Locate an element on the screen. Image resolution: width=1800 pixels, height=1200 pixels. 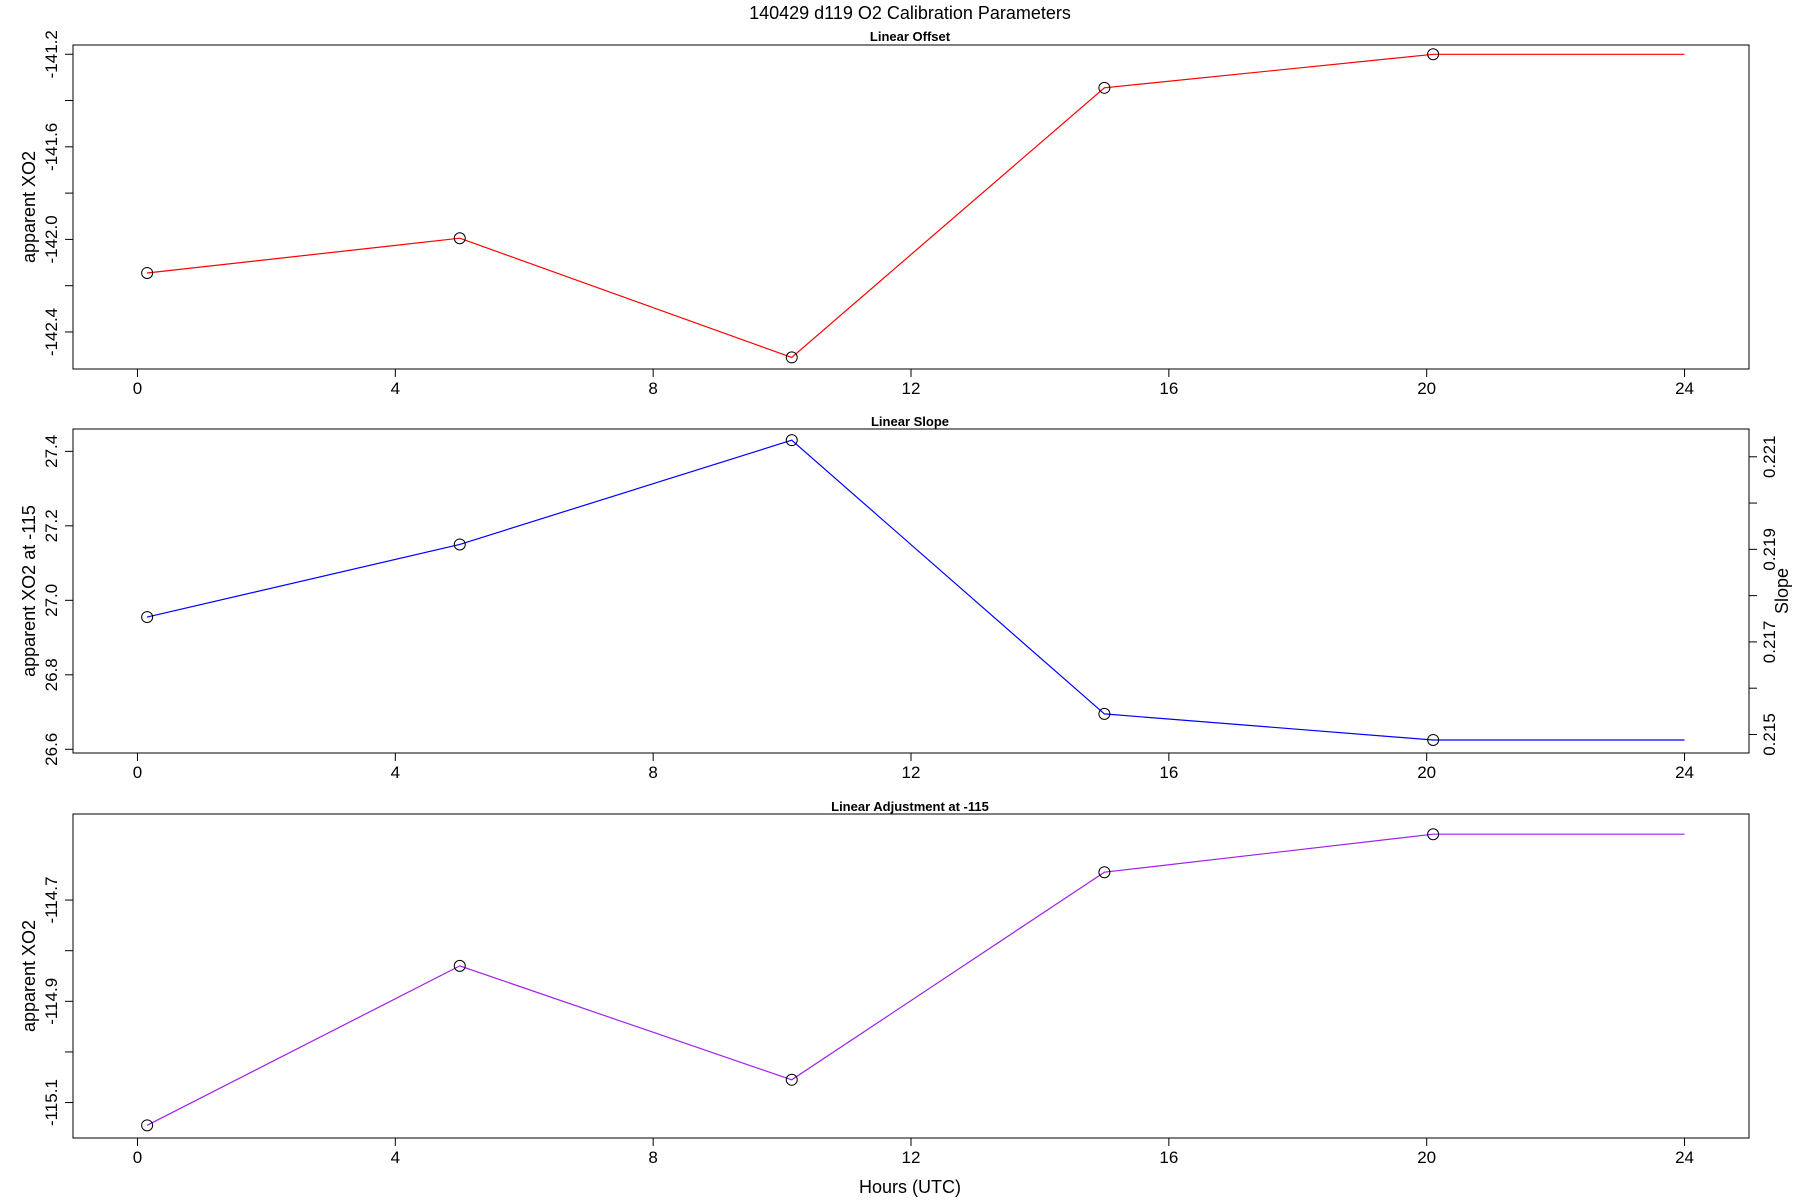
y-axis-label: apparent XO2 at -115 is located at coordinates (29, 591).